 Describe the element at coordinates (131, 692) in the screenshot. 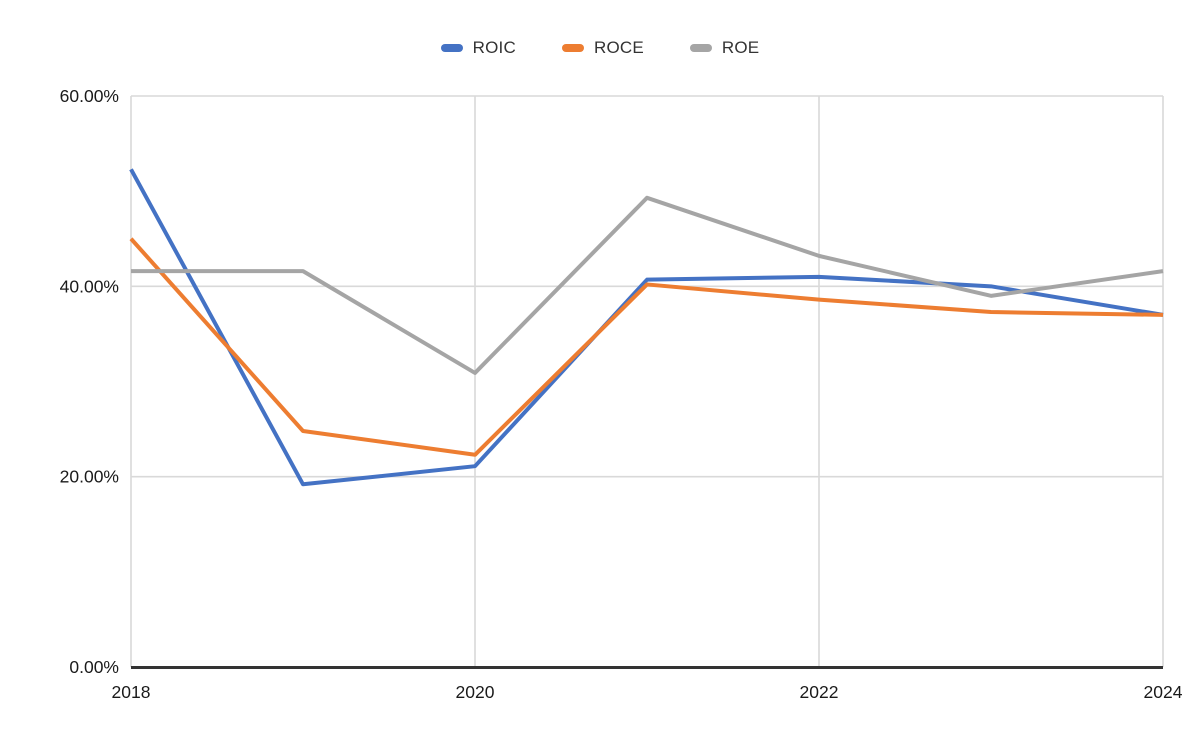

I see `x-tick-label: 2018` at that location.